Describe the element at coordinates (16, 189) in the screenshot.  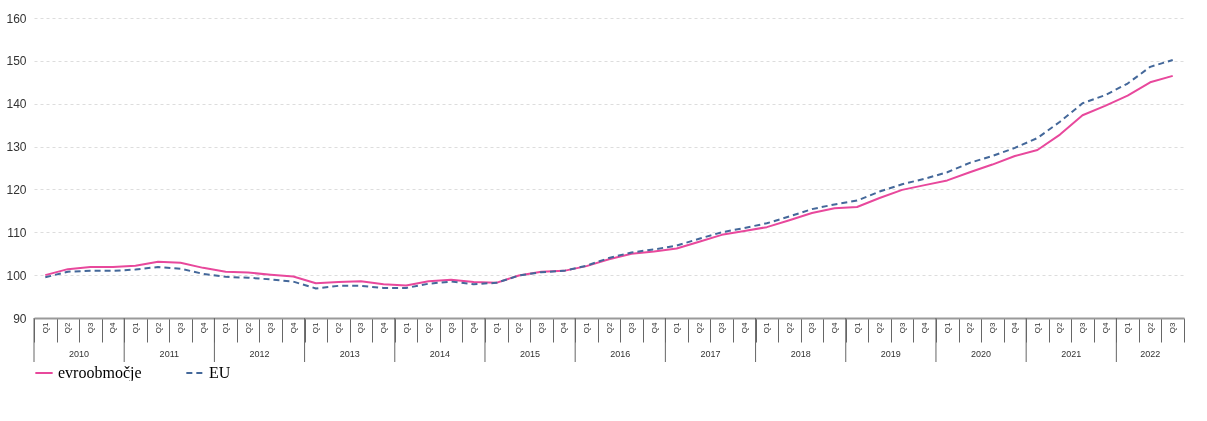
I see `y-tick-label: 120` at that location.